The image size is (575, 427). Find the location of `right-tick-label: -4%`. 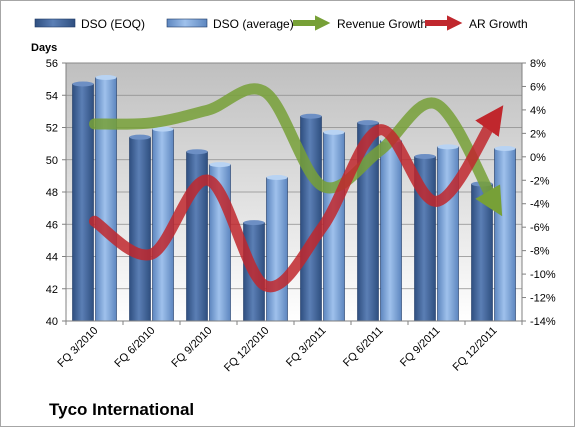

right-tick-label: -4% is located at coordinates (540, 205).